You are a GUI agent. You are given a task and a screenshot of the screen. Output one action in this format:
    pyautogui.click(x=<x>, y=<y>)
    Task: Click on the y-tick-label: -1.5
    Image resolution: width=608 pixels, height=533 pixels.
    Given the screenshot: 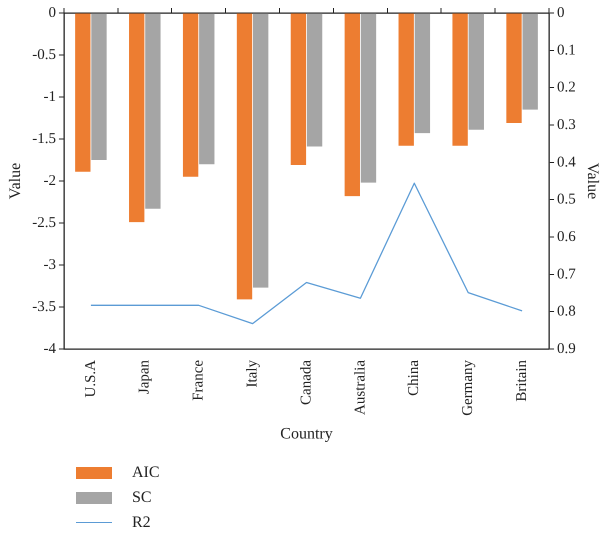 What is the action you would take?
    pyautogui.click(x=44, y=138)
    